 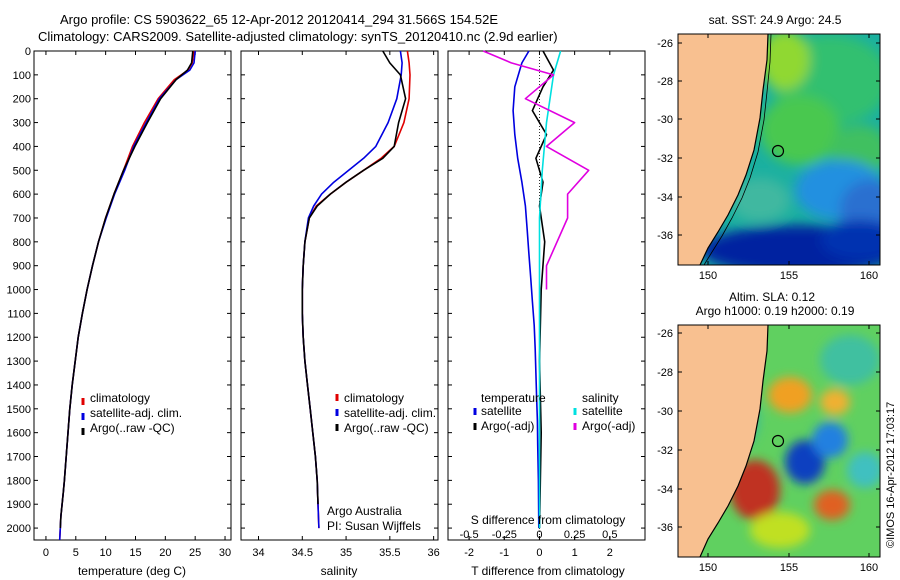 I want to click on x-tick-label: 0.25, so click(x=574, y=535).